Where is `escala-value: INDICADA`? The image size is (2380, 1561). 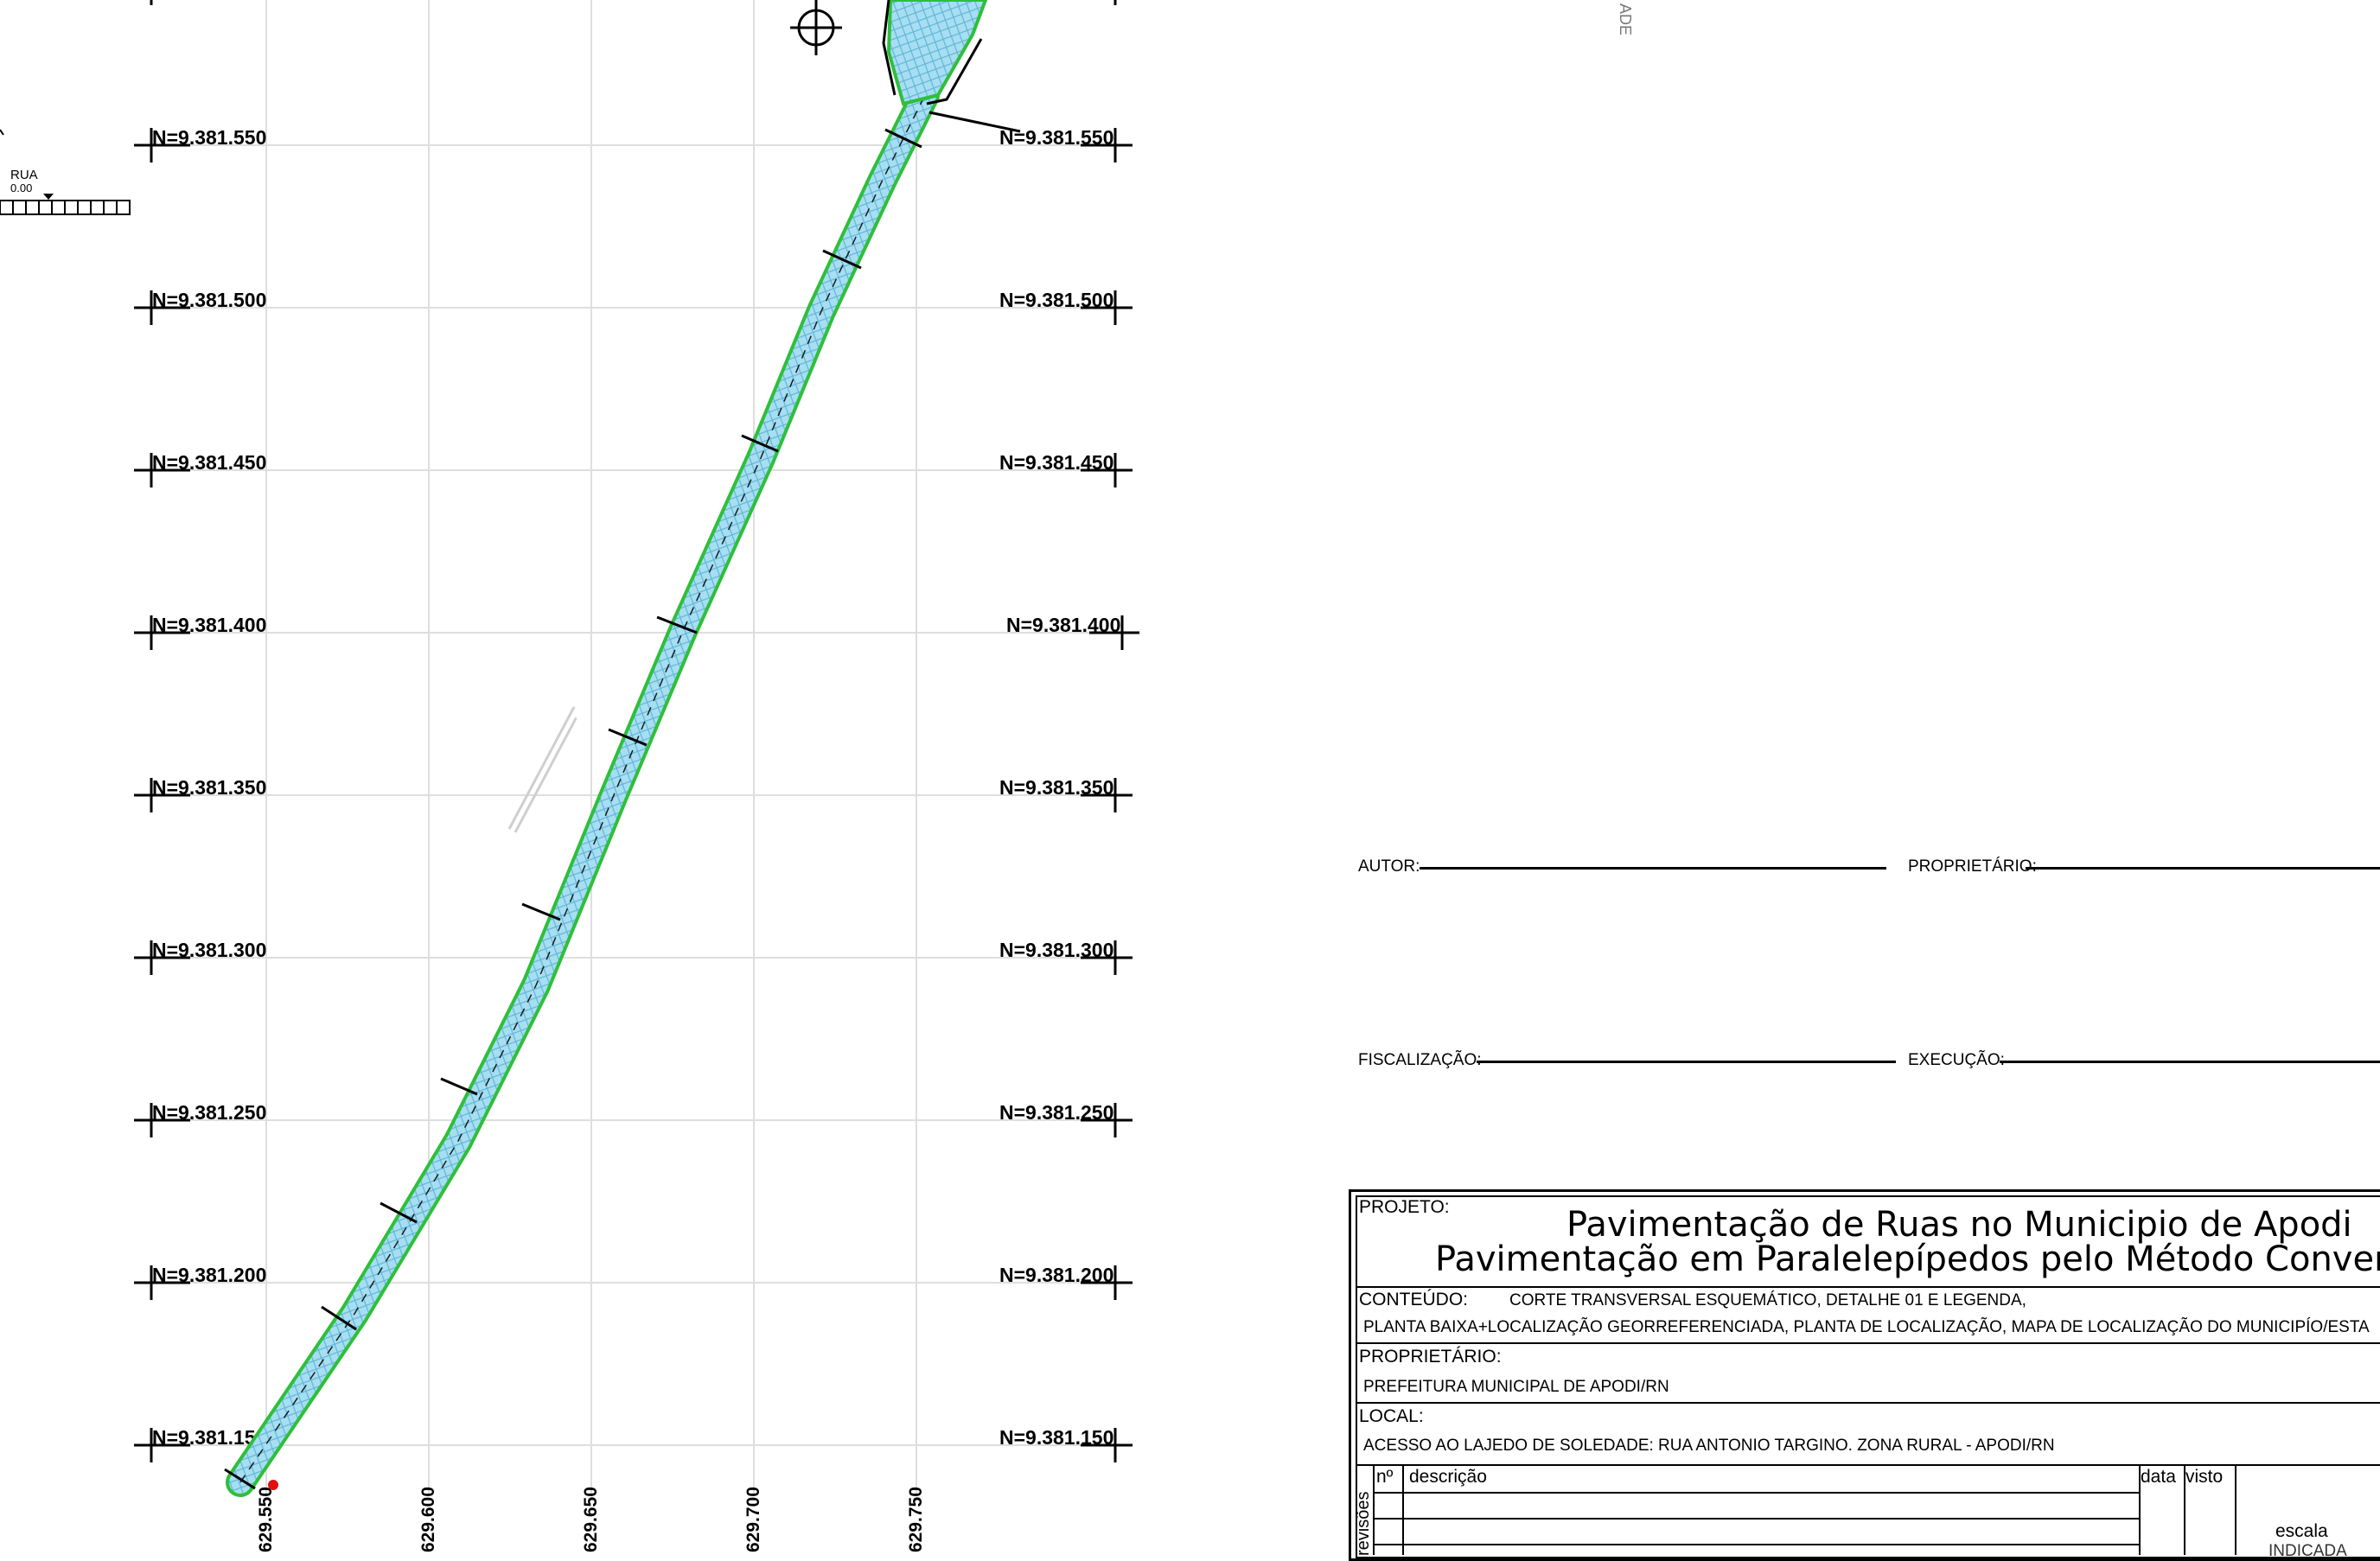 escala-value: INDICADA is located at coordinates (2307, 1551).